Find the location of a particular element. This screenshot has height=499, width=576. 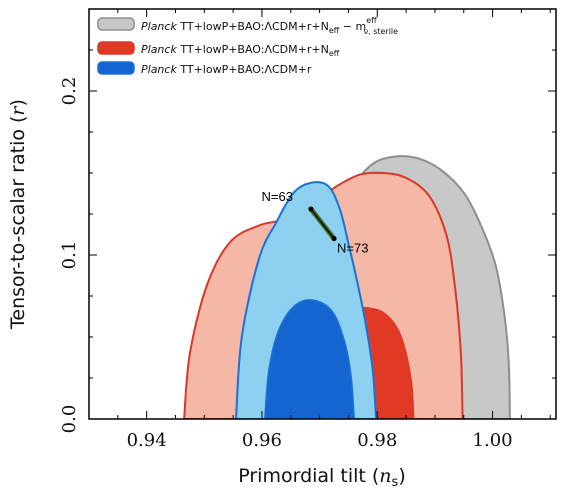

y-tick-label: 0.1 is located at coordinates (69, 255).